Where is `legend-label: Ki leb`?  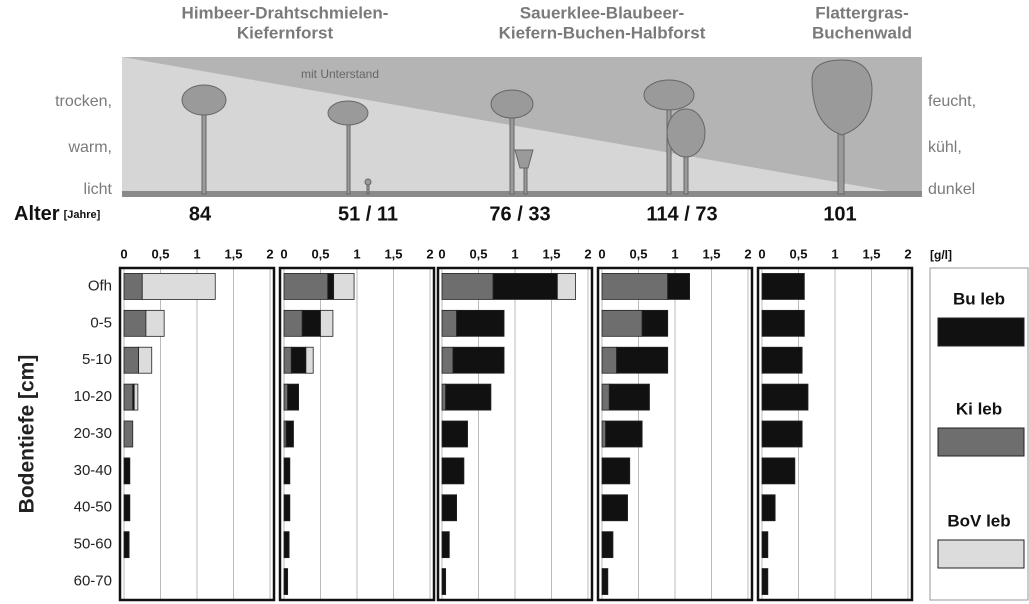 legend-label: Ki leb is located at coordinates (979, 408).